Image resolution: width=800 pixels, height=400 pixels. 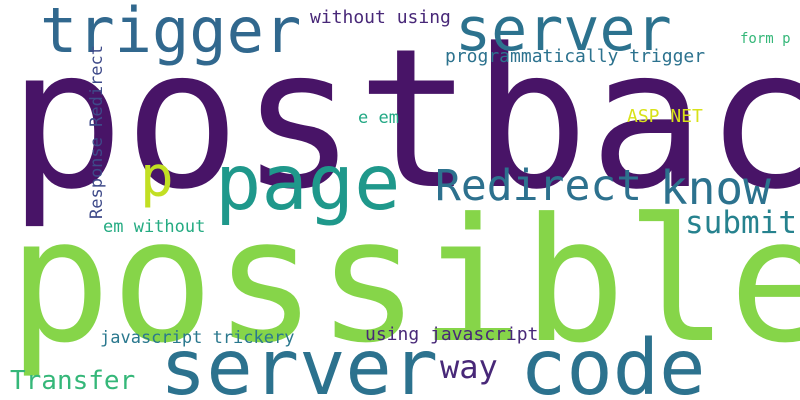 I want to click on word-response-redirect: Response Redirect, so click(x=97, y=132).